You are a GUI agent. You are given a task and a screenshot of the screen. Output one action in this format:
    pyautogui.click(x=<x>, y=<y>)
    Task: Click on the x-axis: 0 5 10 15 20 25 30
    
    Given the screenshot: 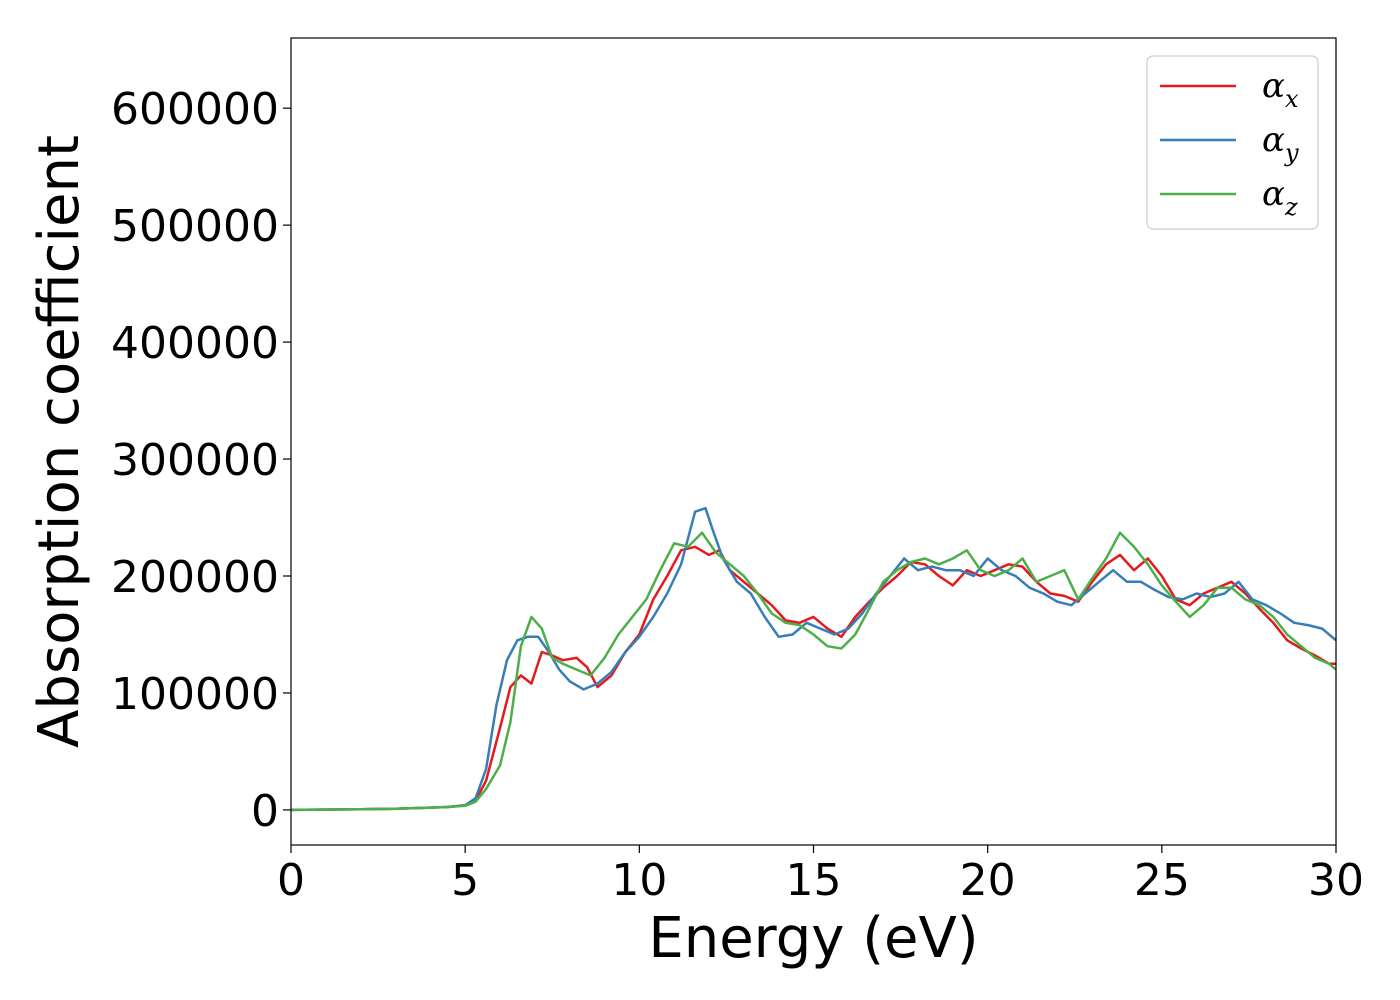 What is the action you would take?
    pyautogui.click(x=820, y=875)
    